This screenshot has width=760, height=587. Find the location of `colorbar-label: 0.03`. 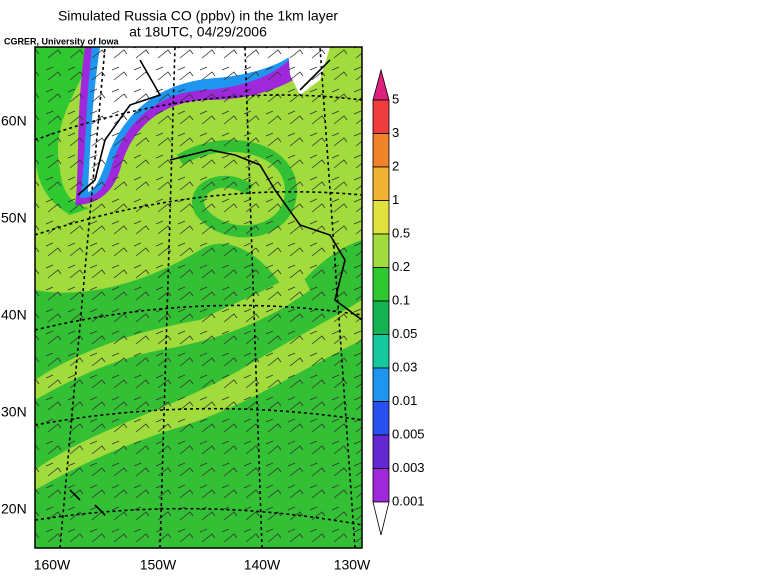

colorbar-label: 0.03 is located at coordinates (404, 366).